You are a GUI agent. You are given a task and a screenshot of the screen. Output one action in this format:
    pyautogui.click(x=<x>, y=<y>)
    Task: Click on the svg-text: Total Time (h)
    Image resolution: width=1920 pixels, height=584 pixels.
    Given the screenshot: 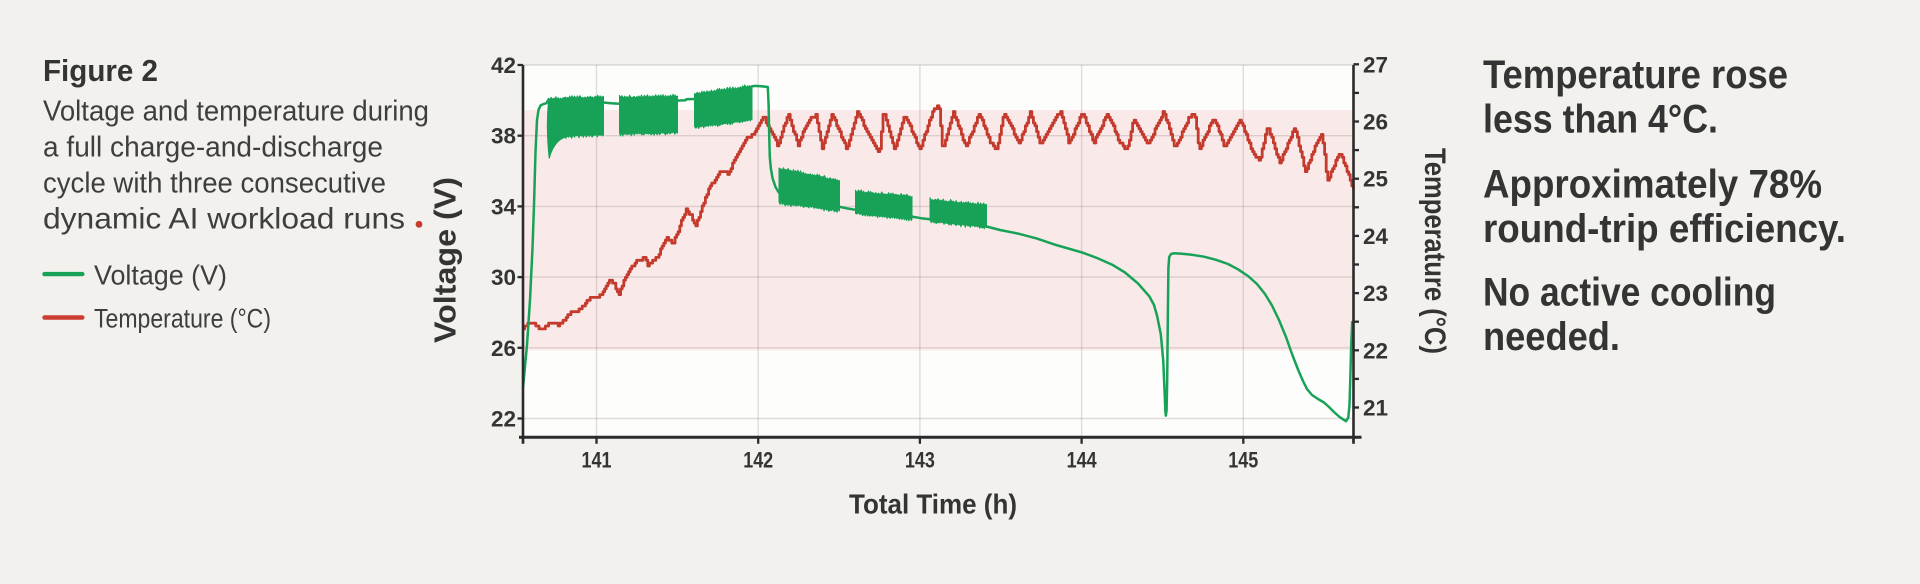 What is the action you would take?
    pyautogui.click(x=933, y=504)
    